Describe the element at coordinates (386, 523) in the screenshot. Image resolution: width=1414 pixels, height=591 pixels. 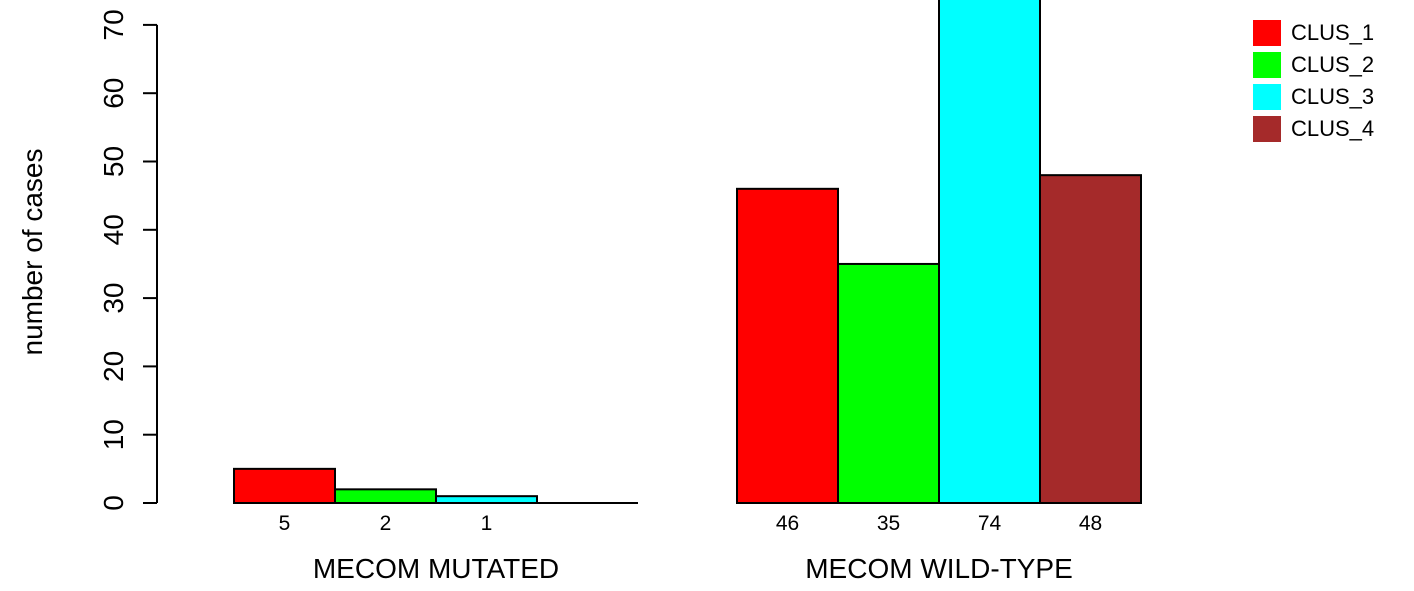
I see `bar-count-label: 2` at that location.